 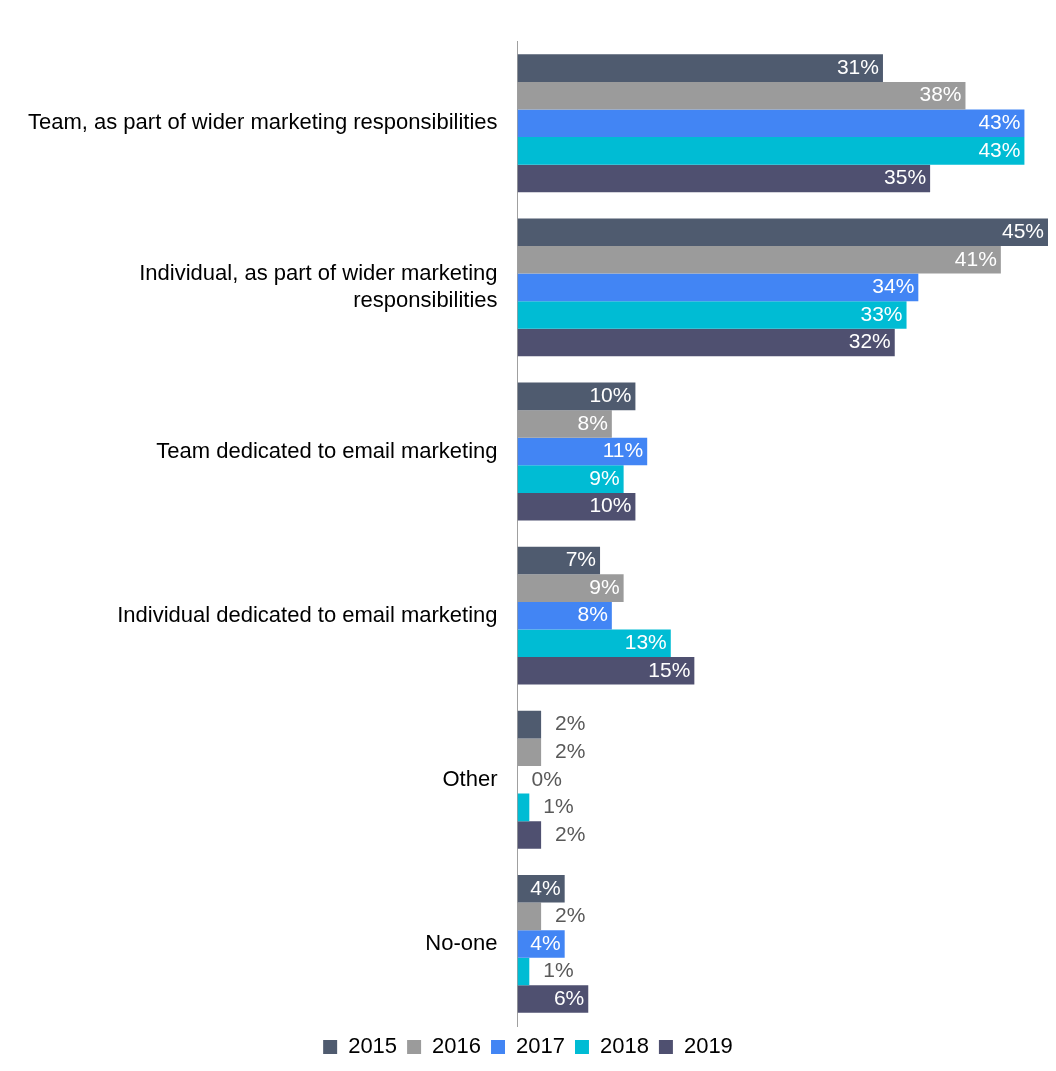 What do you see at coordinates (940, 94) in the screenshot?
I see `data-label: 38%` at bounding box center [940, 94].